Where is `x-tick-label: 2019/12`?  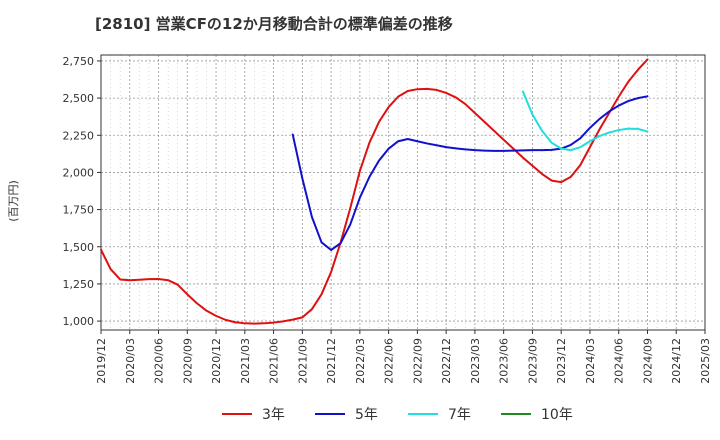 x-tick-label: 2019/12 is located at coordinates (101, 361).